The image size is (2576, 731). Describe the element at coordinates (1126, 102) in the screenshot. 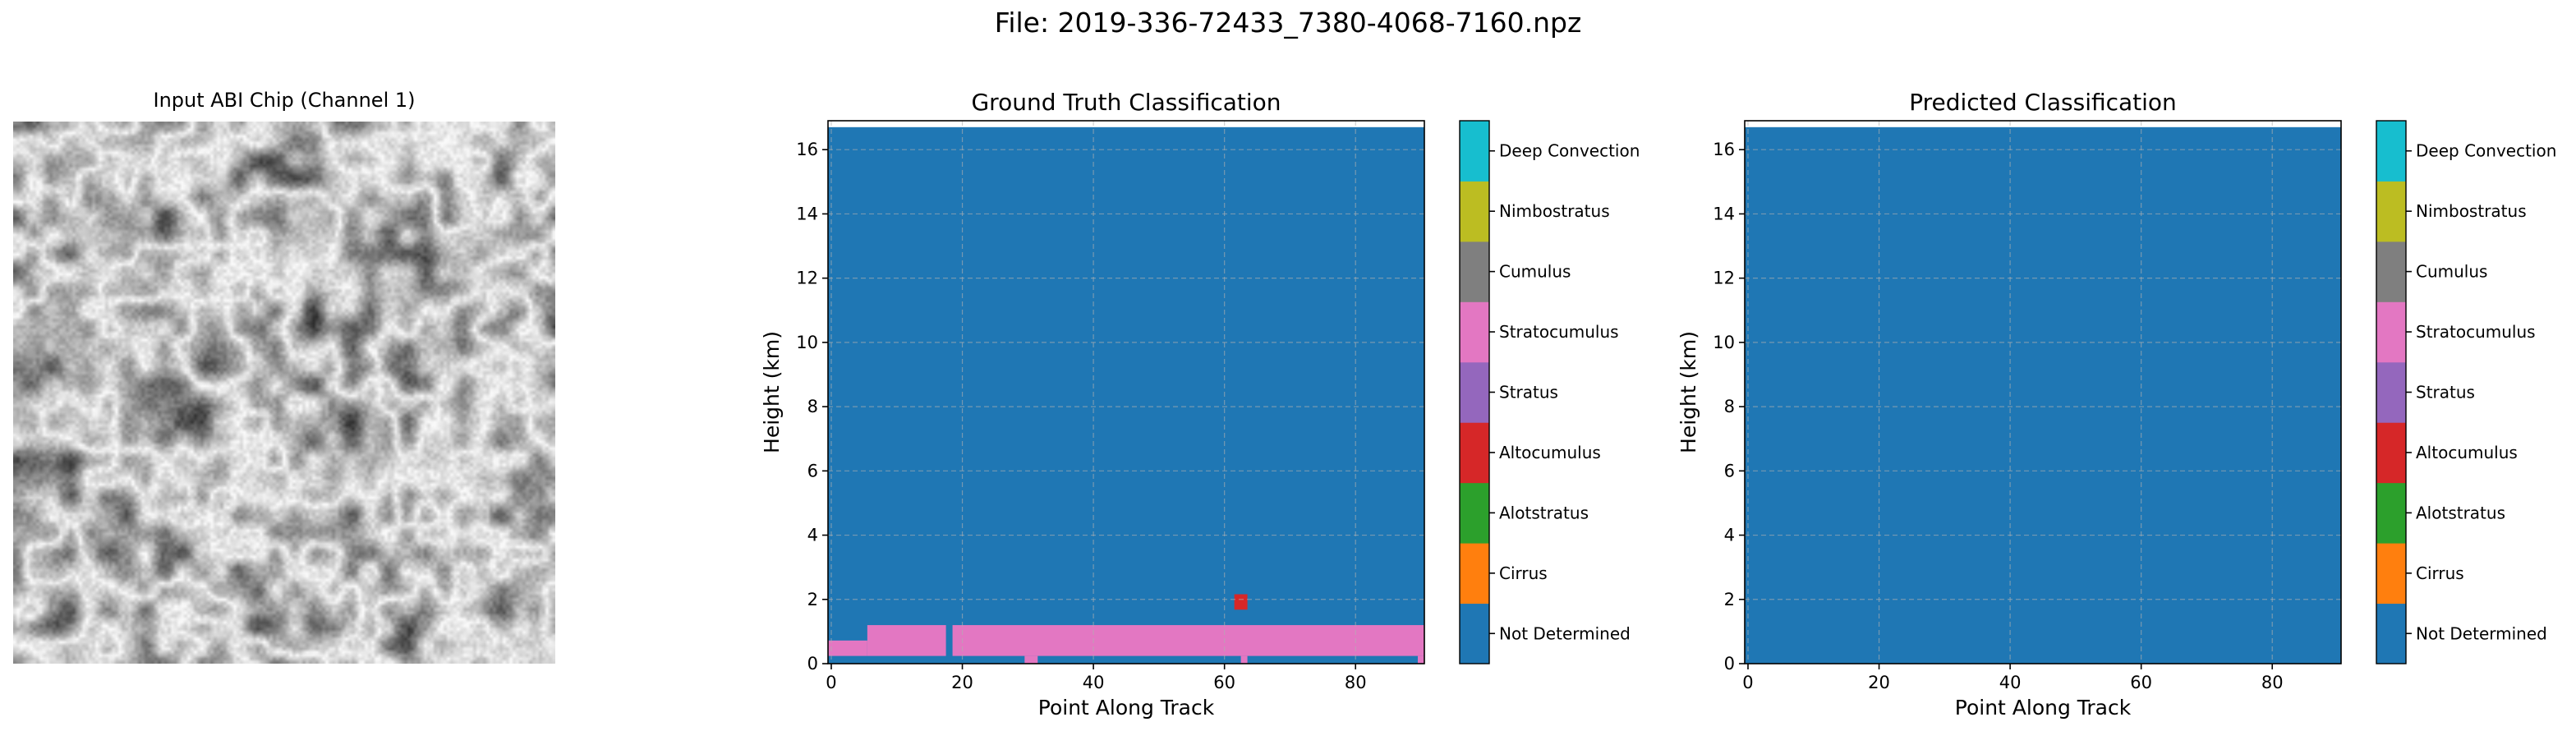

I see `panel-title: Ground Truth Classification` at that location.